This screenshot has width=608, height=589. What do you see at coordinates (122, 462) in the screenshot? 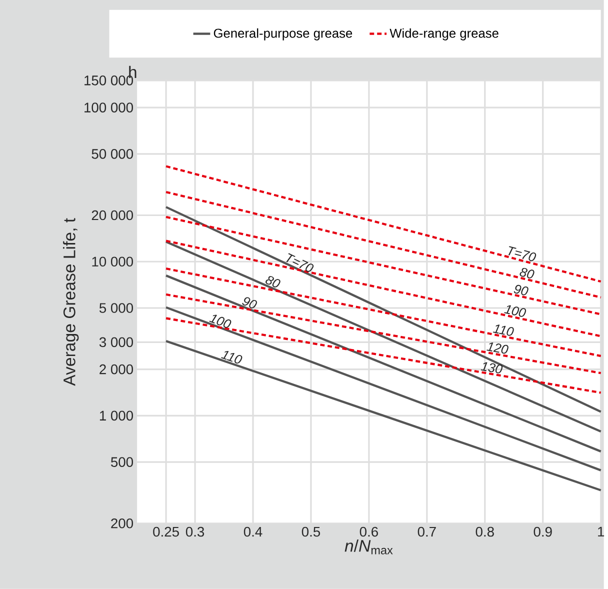
I see `y-tick-label: 500` at bounding box center [122, 462].